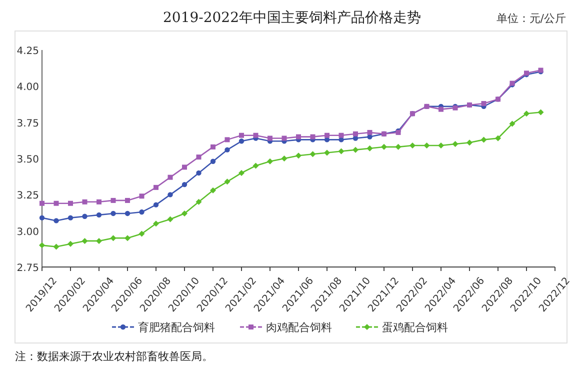 Image resolution: width=585 pixels, height=370 pixels. I want to click on legend-label: 育肥猪配合饲料, so click(176, 327).